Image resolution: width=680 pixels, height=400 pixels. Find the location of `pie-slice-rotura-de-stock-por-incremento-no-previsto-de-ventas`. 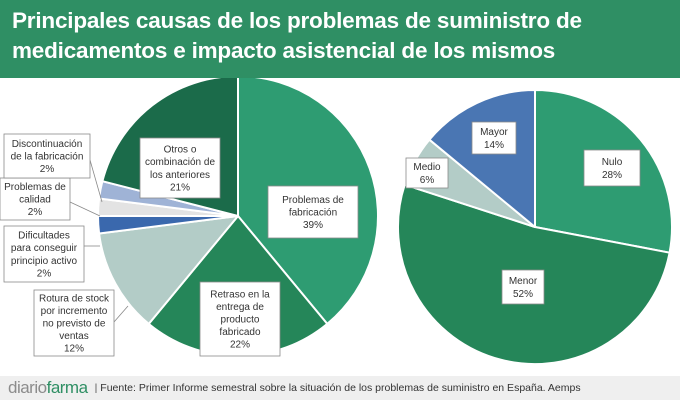

pie-slice-rotura-de-stock-por-incremento-no-previsto-de-ventas is located at coordinates (168, 270).